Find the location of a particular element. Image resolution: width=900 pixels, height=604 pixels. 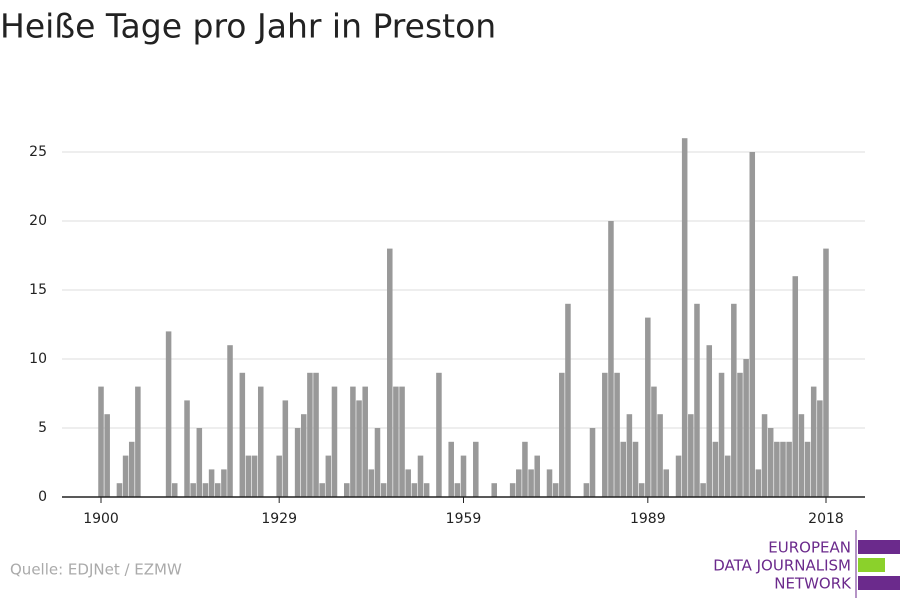

y-tick-label: 25 is located at coordinates (38, 152).